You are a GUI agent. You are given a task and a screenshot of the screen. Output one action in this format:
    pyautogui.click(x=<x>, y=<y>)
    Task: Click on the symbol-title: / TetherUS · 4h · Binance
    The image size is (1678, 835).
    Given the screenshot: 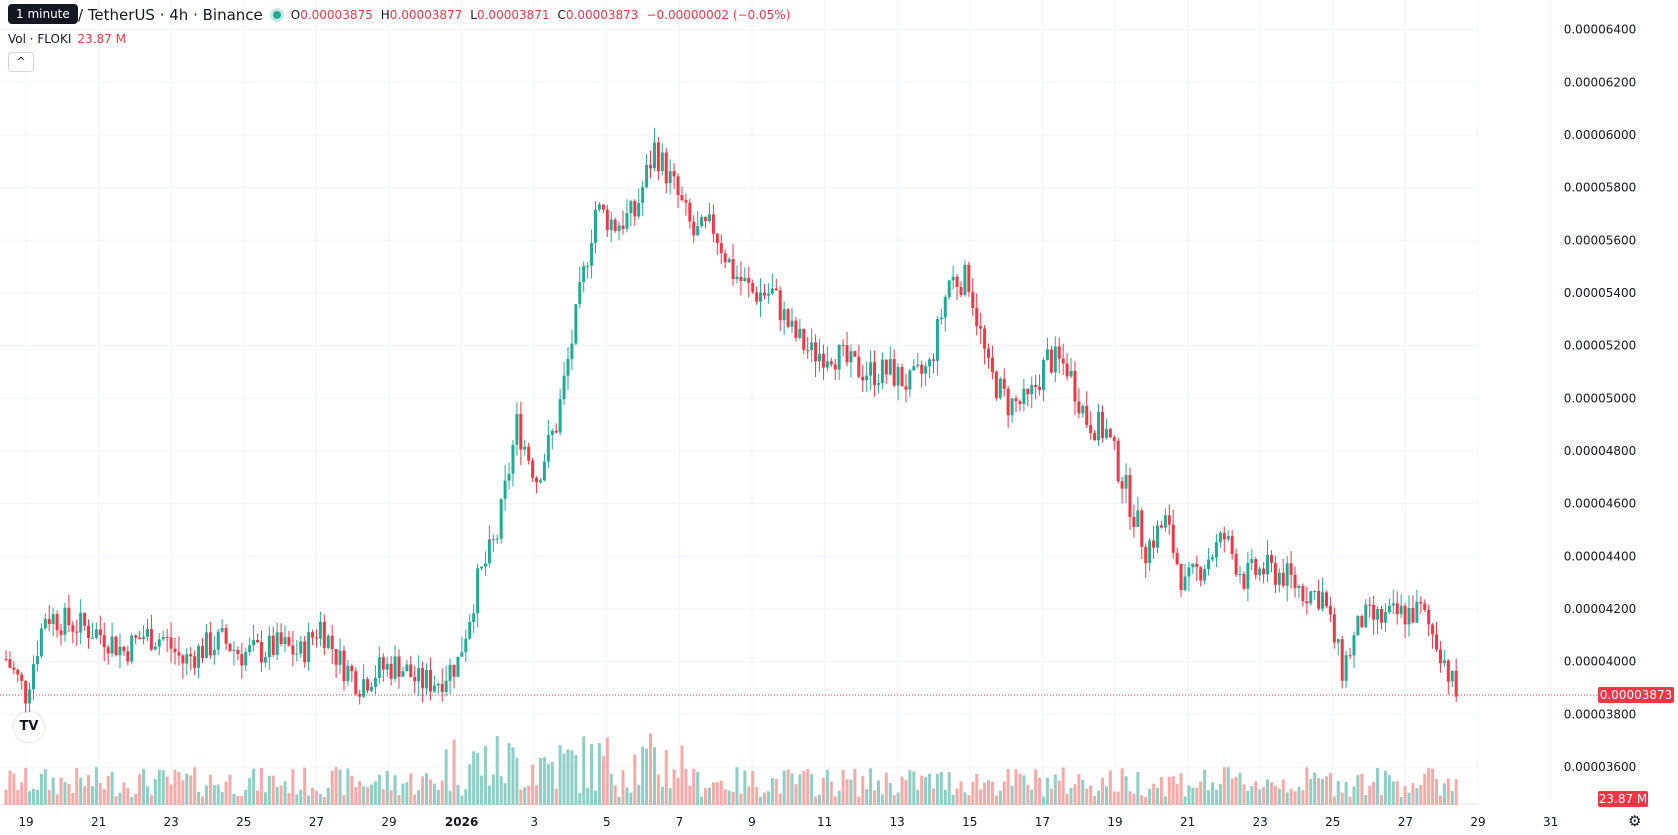 What is the action you would take?
    pyautogui.click(x=170, y=15)
    